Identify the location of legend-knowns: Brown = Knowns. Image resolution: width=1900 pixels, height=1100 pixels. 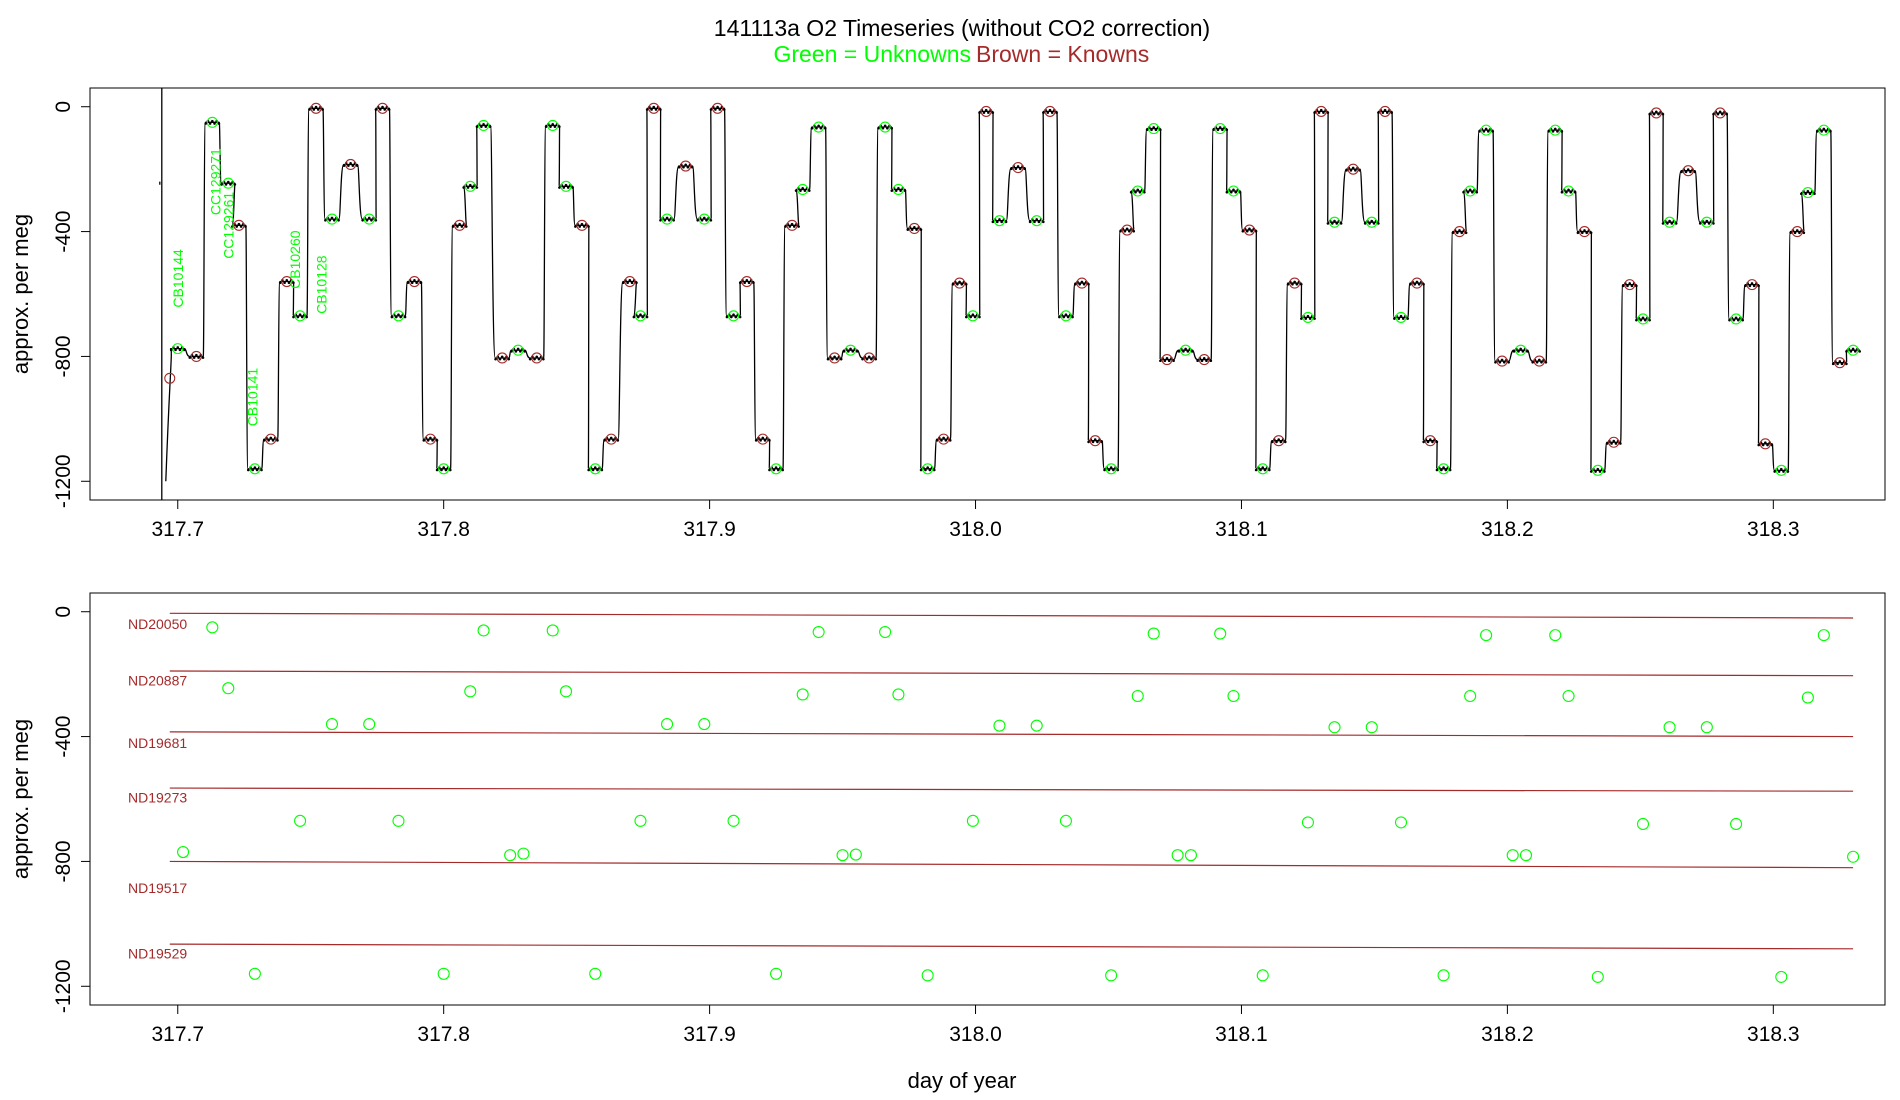
(1062, 54).